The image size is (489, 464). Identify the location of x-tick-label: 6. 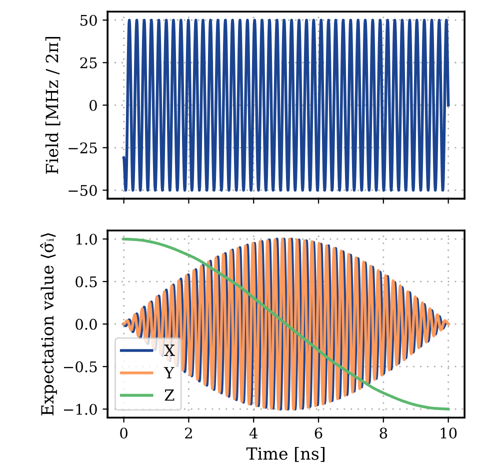
(318, 433).